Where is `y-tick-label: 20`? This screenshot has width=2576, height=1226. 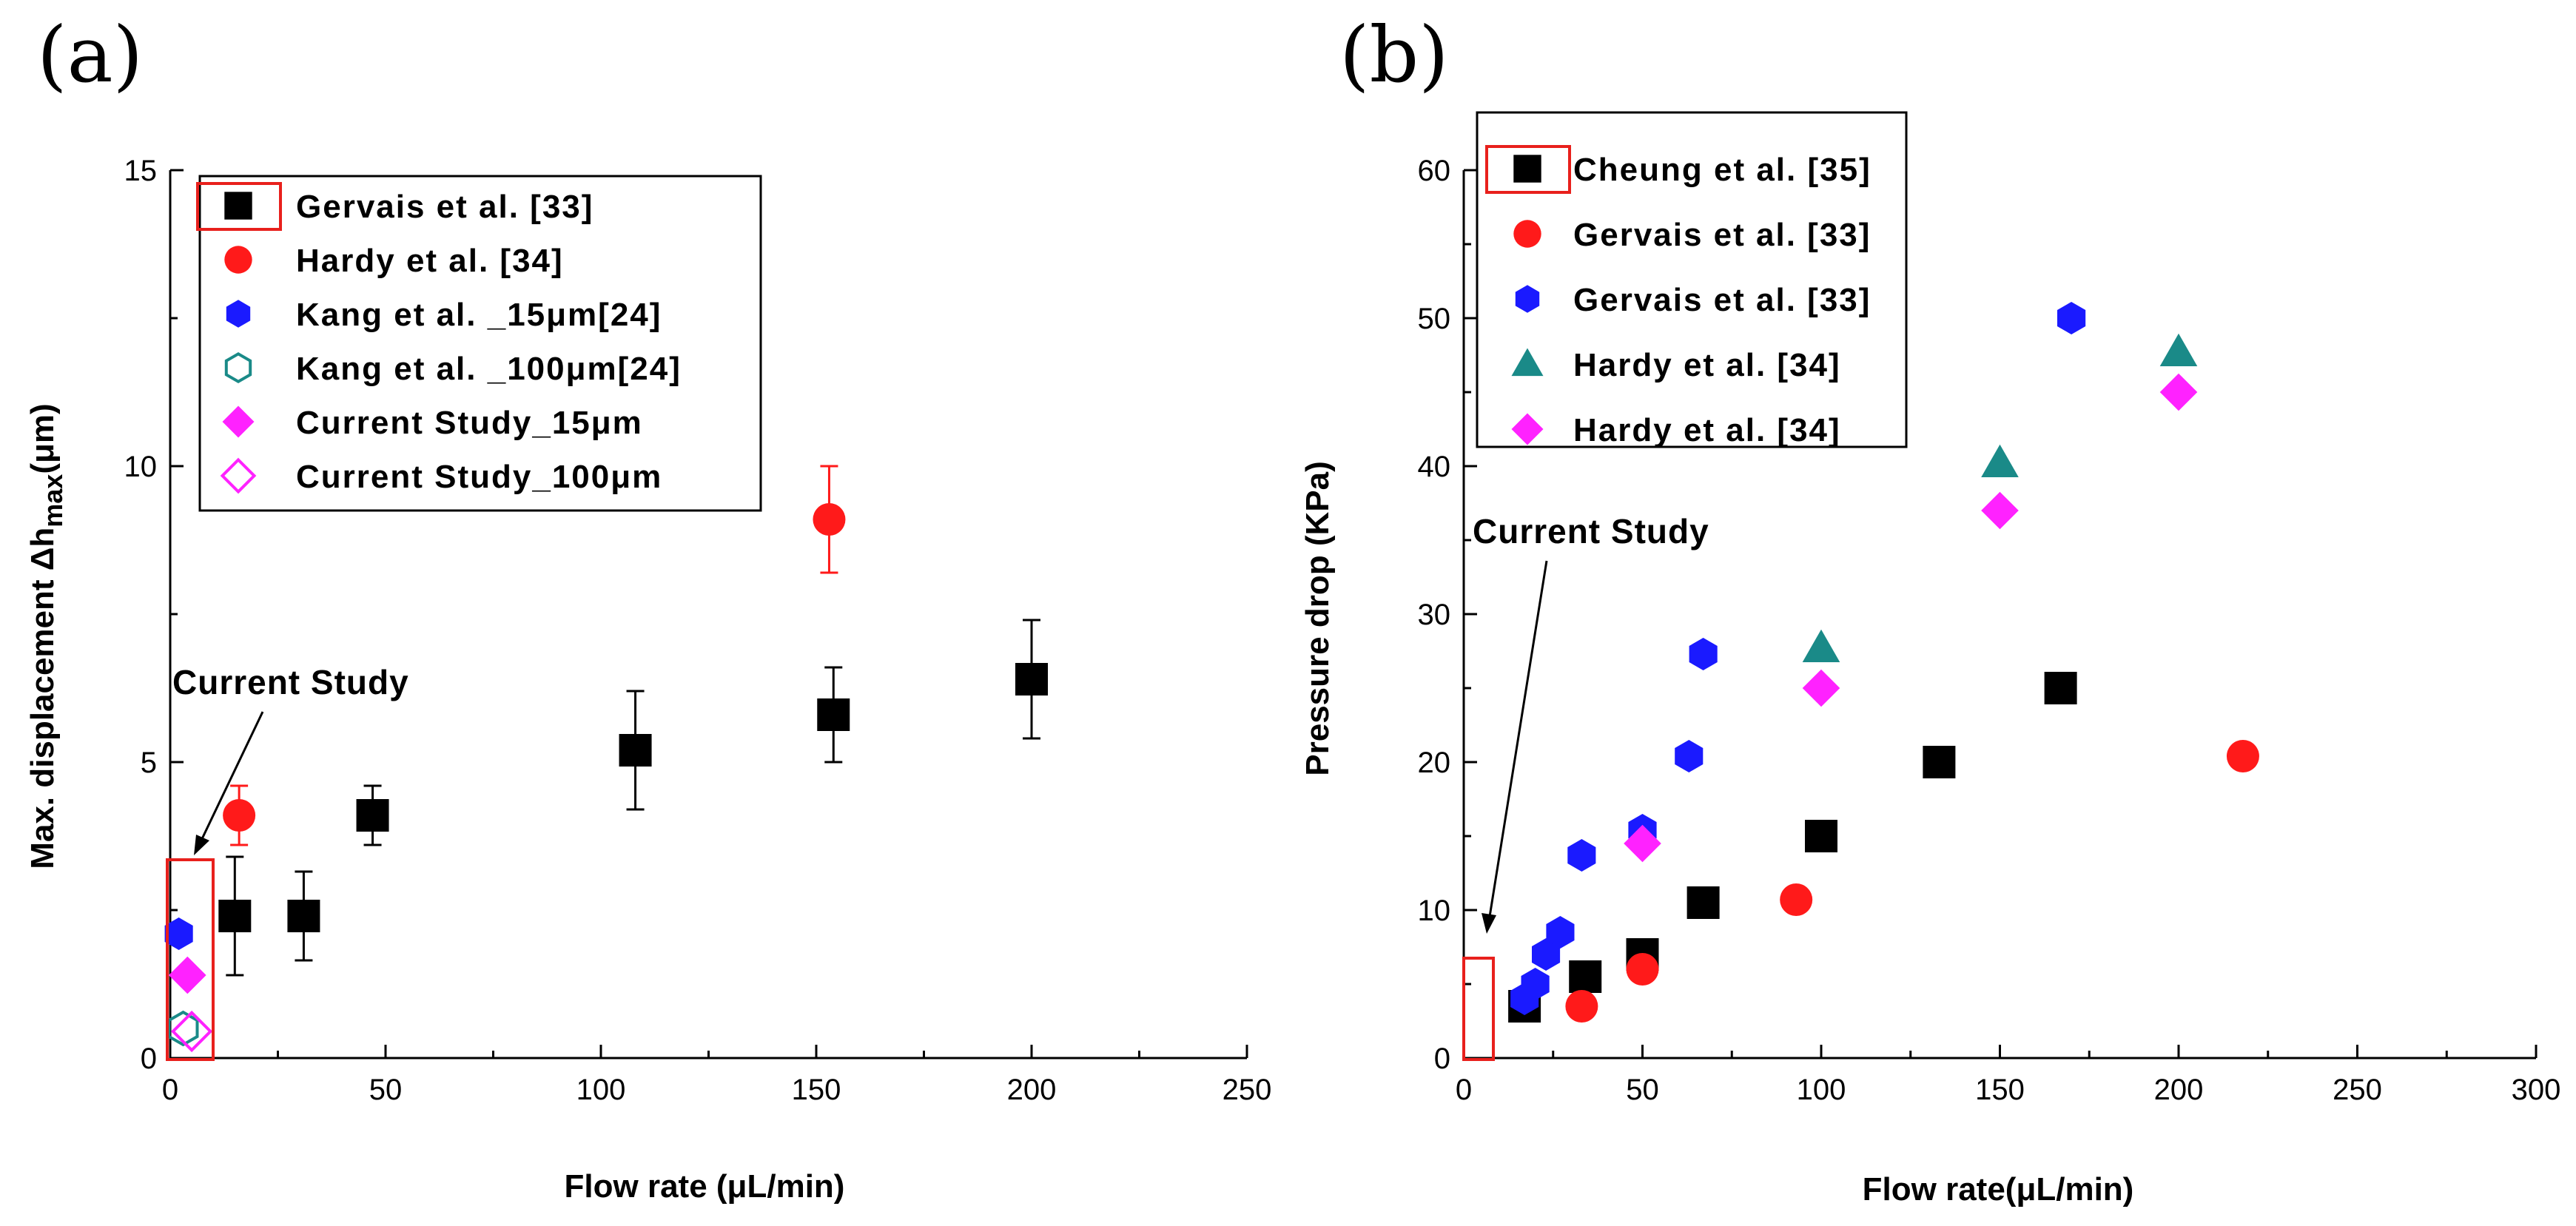 y-tick-label: 20 is located at coordinates (1434, 763).